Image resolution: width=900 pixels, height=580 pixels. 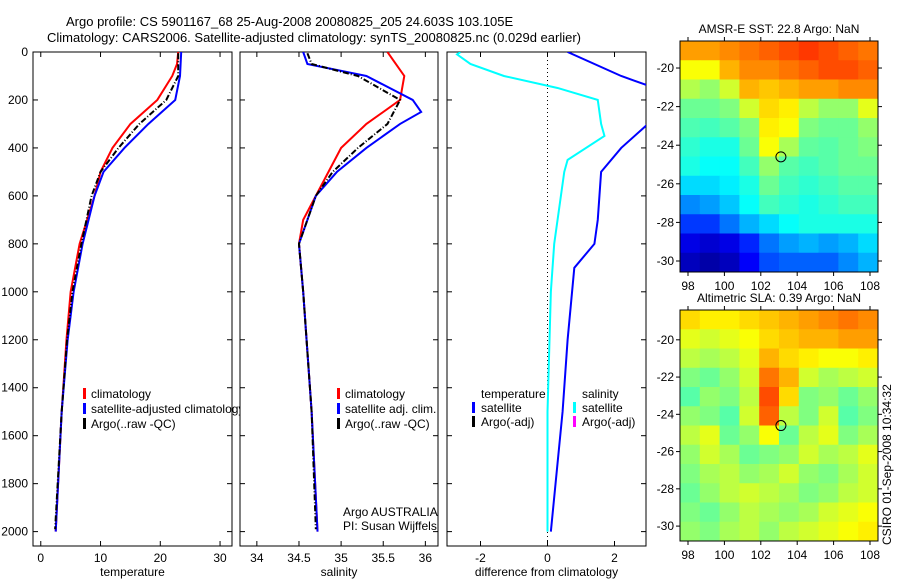 I want to click on y-tick-label: 2000, so click(x=14, y=532).